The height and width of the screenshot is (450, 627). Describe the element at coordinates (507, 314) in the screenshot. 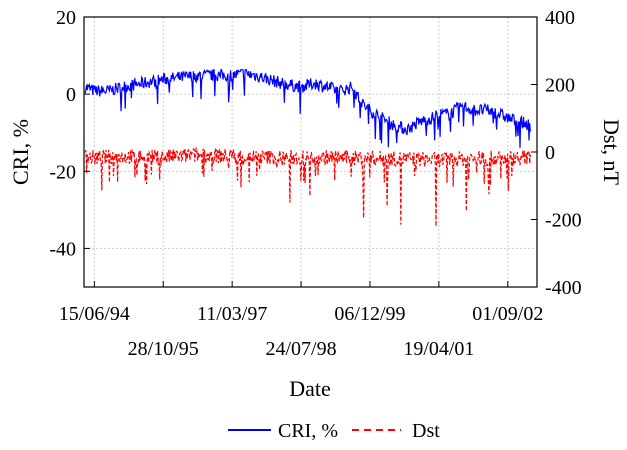

I see `x-tick-label: 01/09/02` at that location.